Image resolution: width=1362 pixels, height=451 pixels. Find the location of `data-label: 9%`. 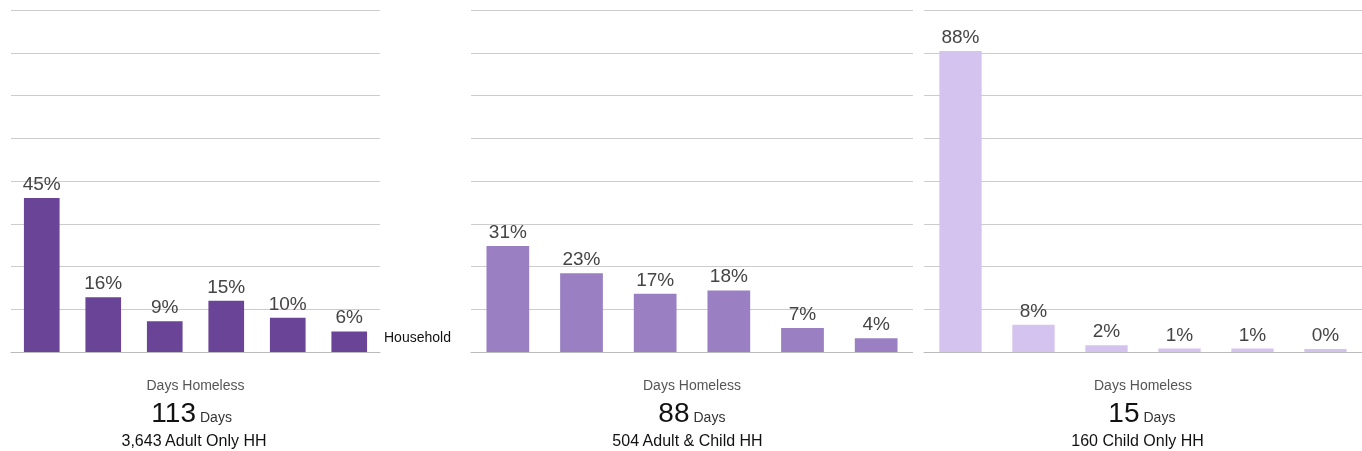

data-label: 9% is located at coordinates (165, 307).